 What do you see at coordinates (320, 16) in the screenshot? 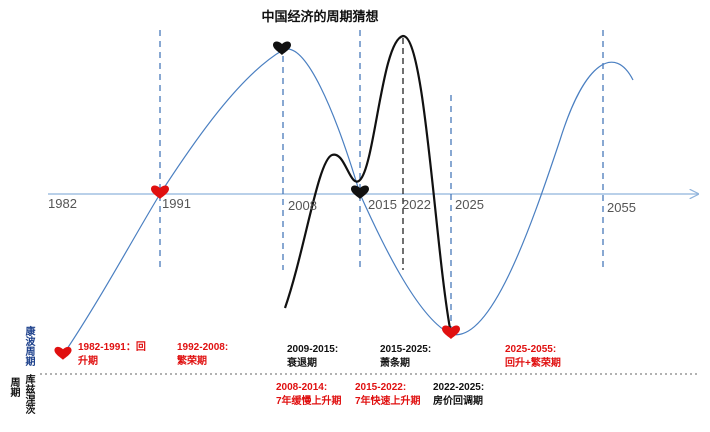
I see `diagram-title: 中国经济的周期猜想` at bounding box center [320, 16].